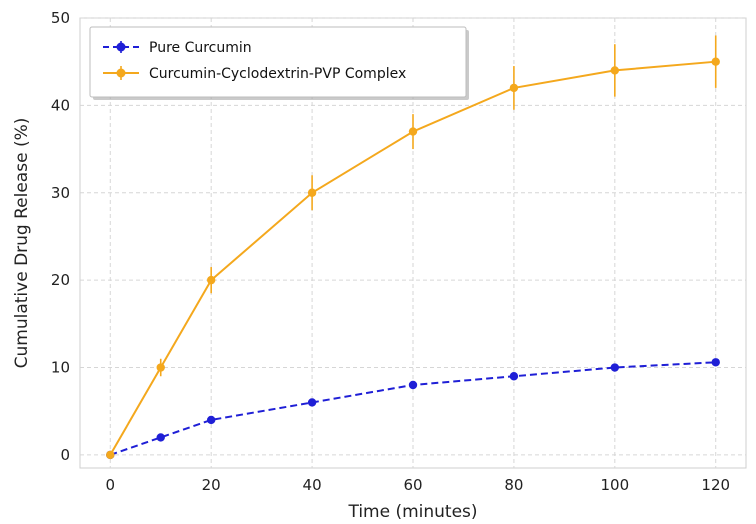 The width and height of the screenshot is (756, 524). What do you see at coordinates (412, 512) in the screenshot?
I see `x-axis-label: Time (minutes)` at bounding box center [412, 512].